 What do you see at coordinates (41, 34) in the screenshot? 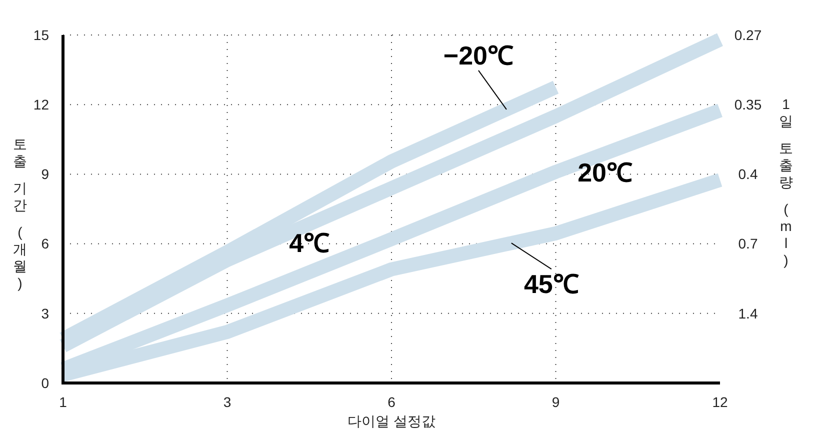
I see `y-tick-label: 15` at bounding box center [41, 34].